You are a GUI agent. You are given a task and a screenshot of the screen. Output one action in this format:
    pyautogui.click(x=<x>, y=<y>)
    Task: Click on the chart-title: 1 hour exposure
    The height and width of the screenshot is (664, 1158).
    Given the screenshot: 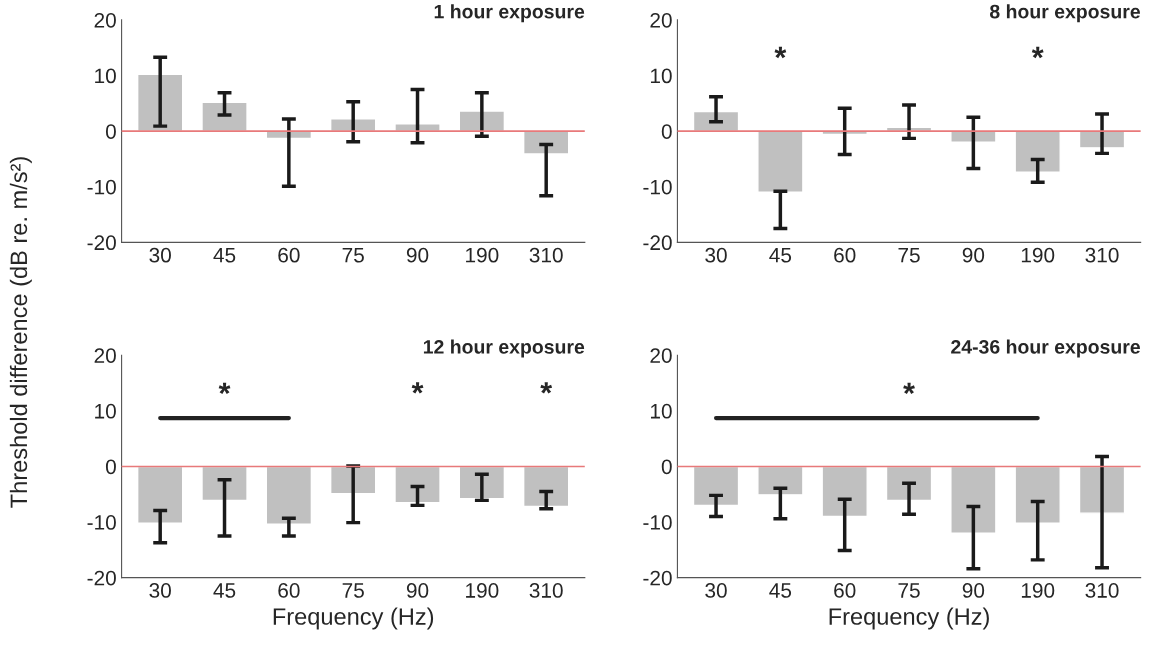 What is the action you would take?
    pyautogui.click(x=509, y=13)
    